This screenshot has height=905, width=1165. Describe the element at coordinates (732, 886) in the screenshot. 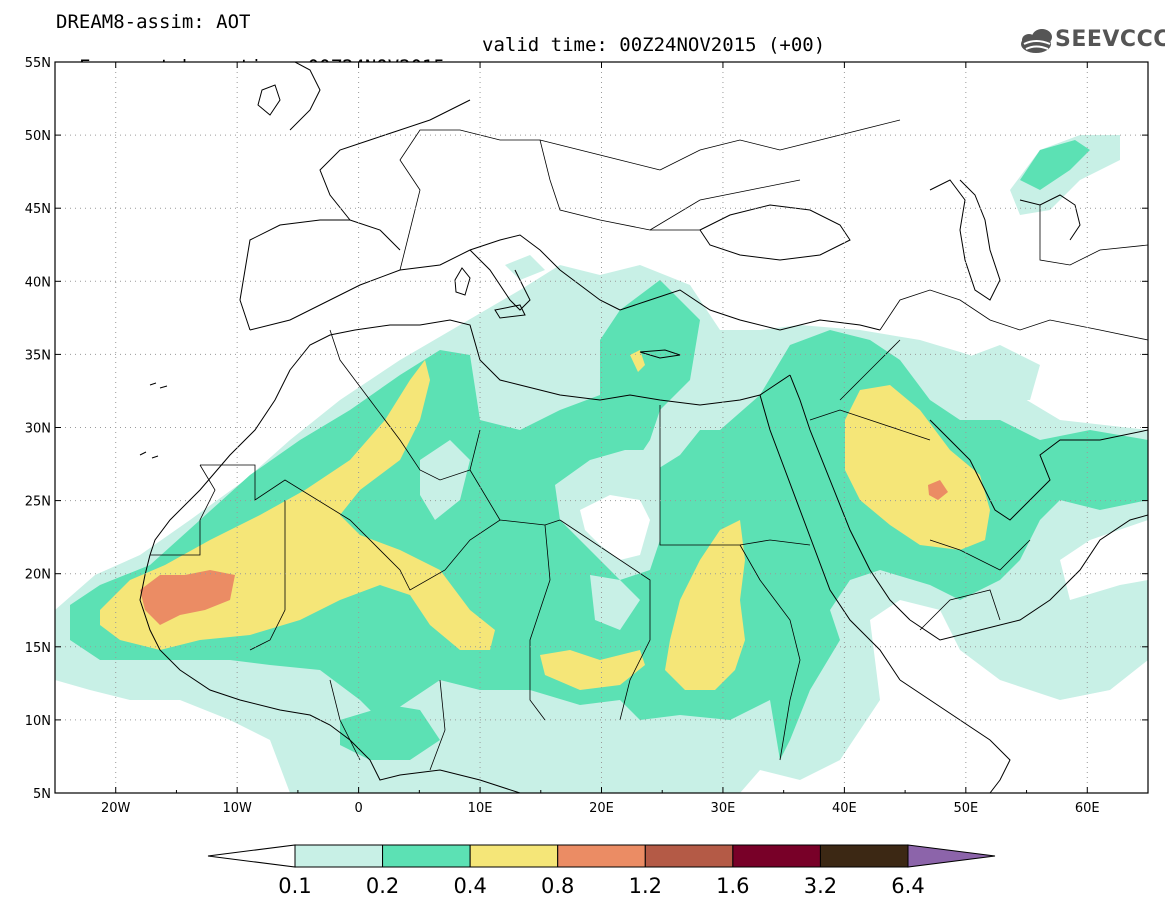

I see `colorbar-label: 1.6` at that location.